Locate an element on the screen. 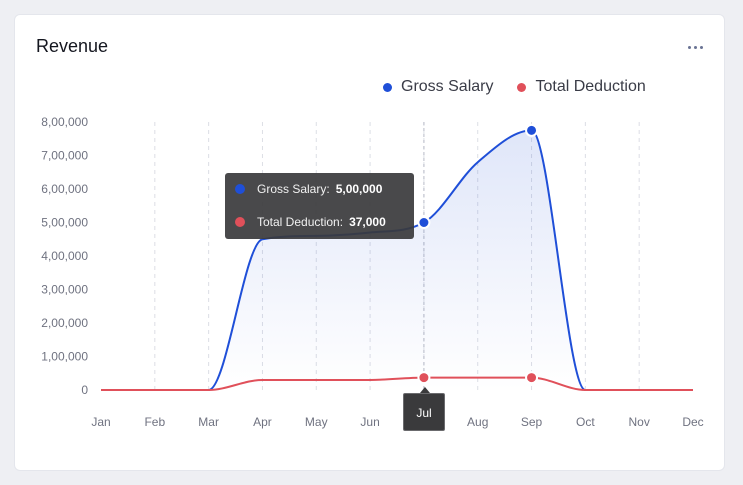 The height and width of the screenshot is (485, 743). y-tick-label: 8,00,000 is located at coordinates (64, 122).